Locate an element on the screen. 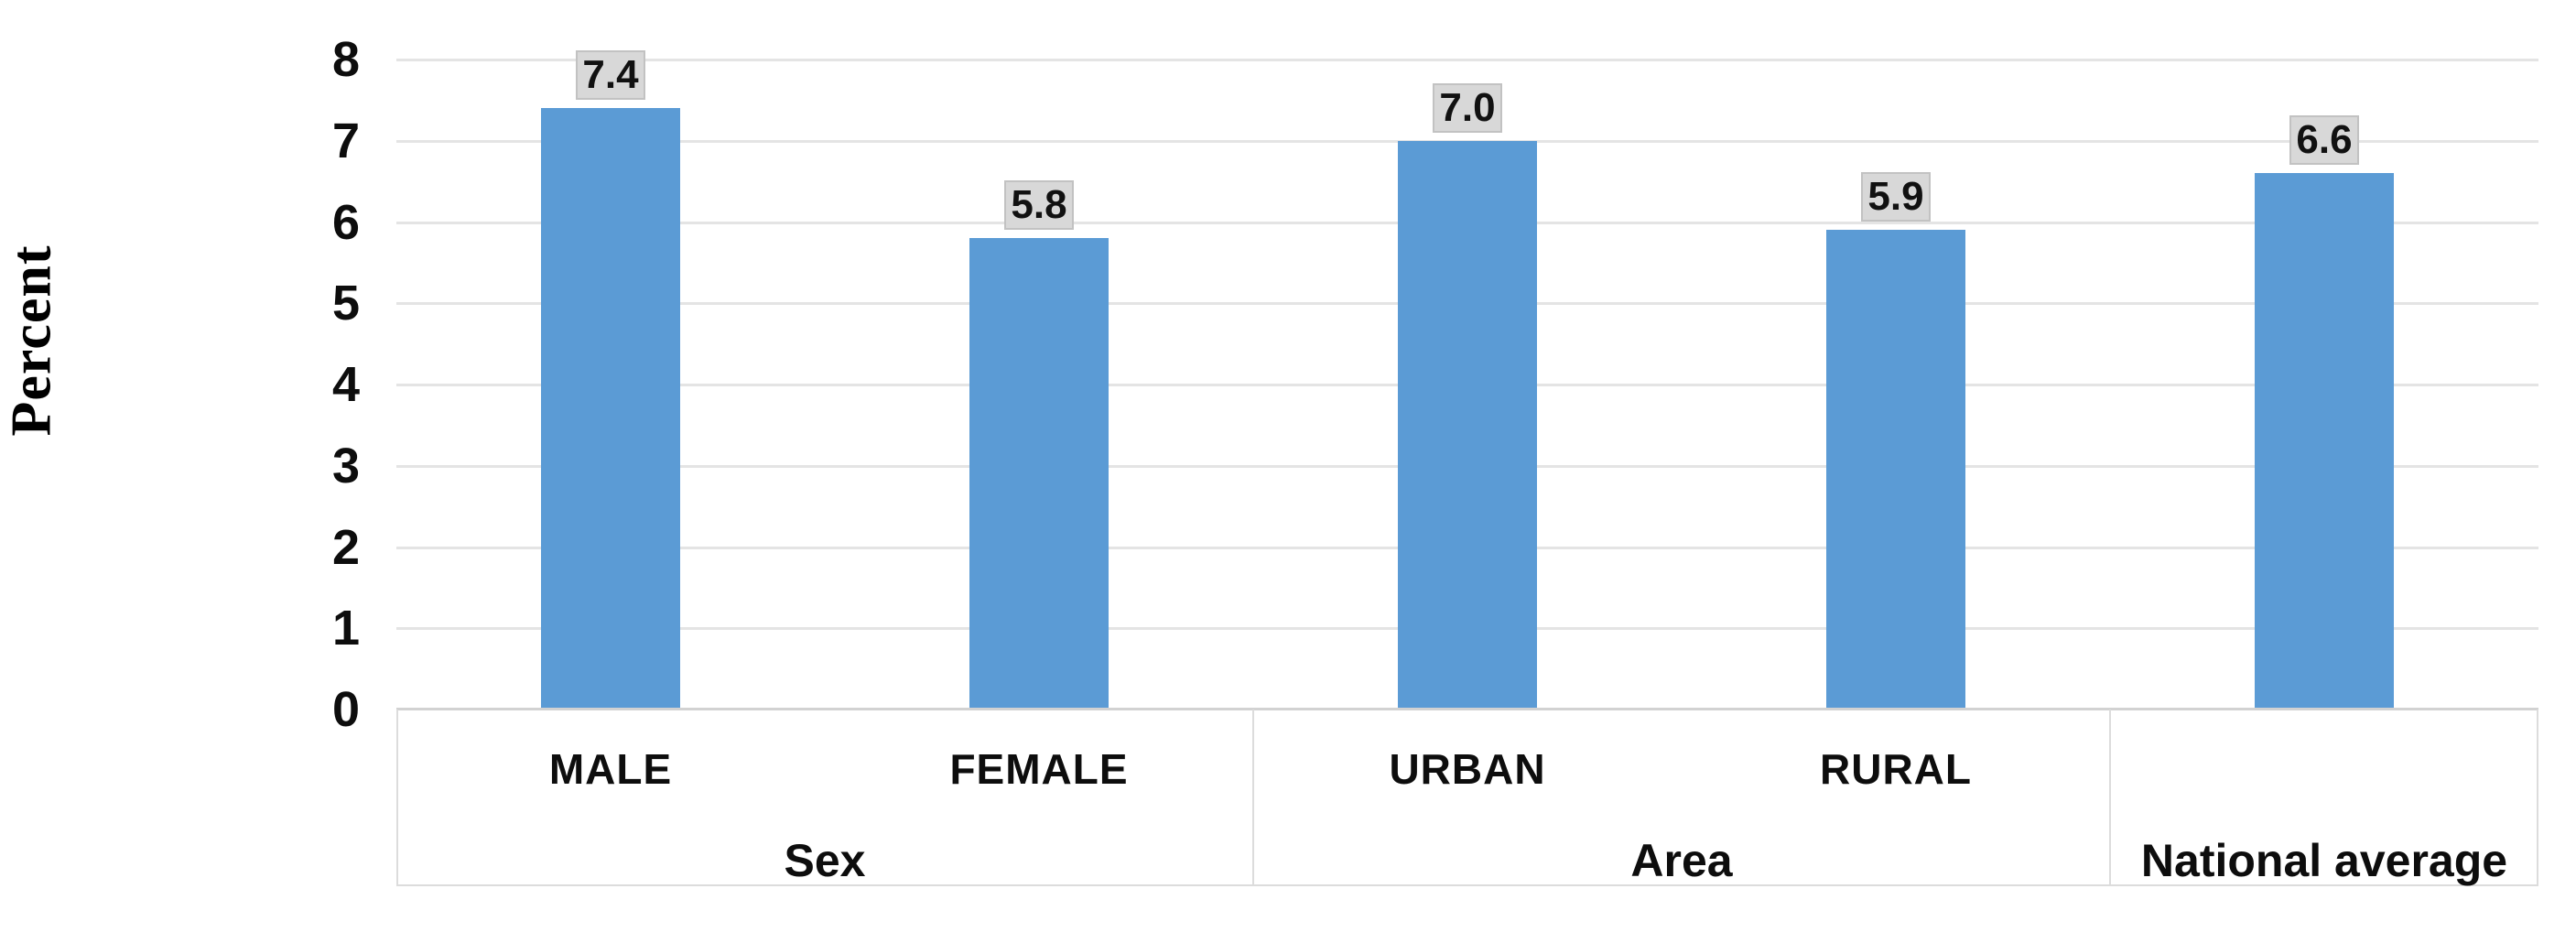 This screenshot has width=2576, height=932. y-tick-label-4: 4 is located at coordinates (346, 384).